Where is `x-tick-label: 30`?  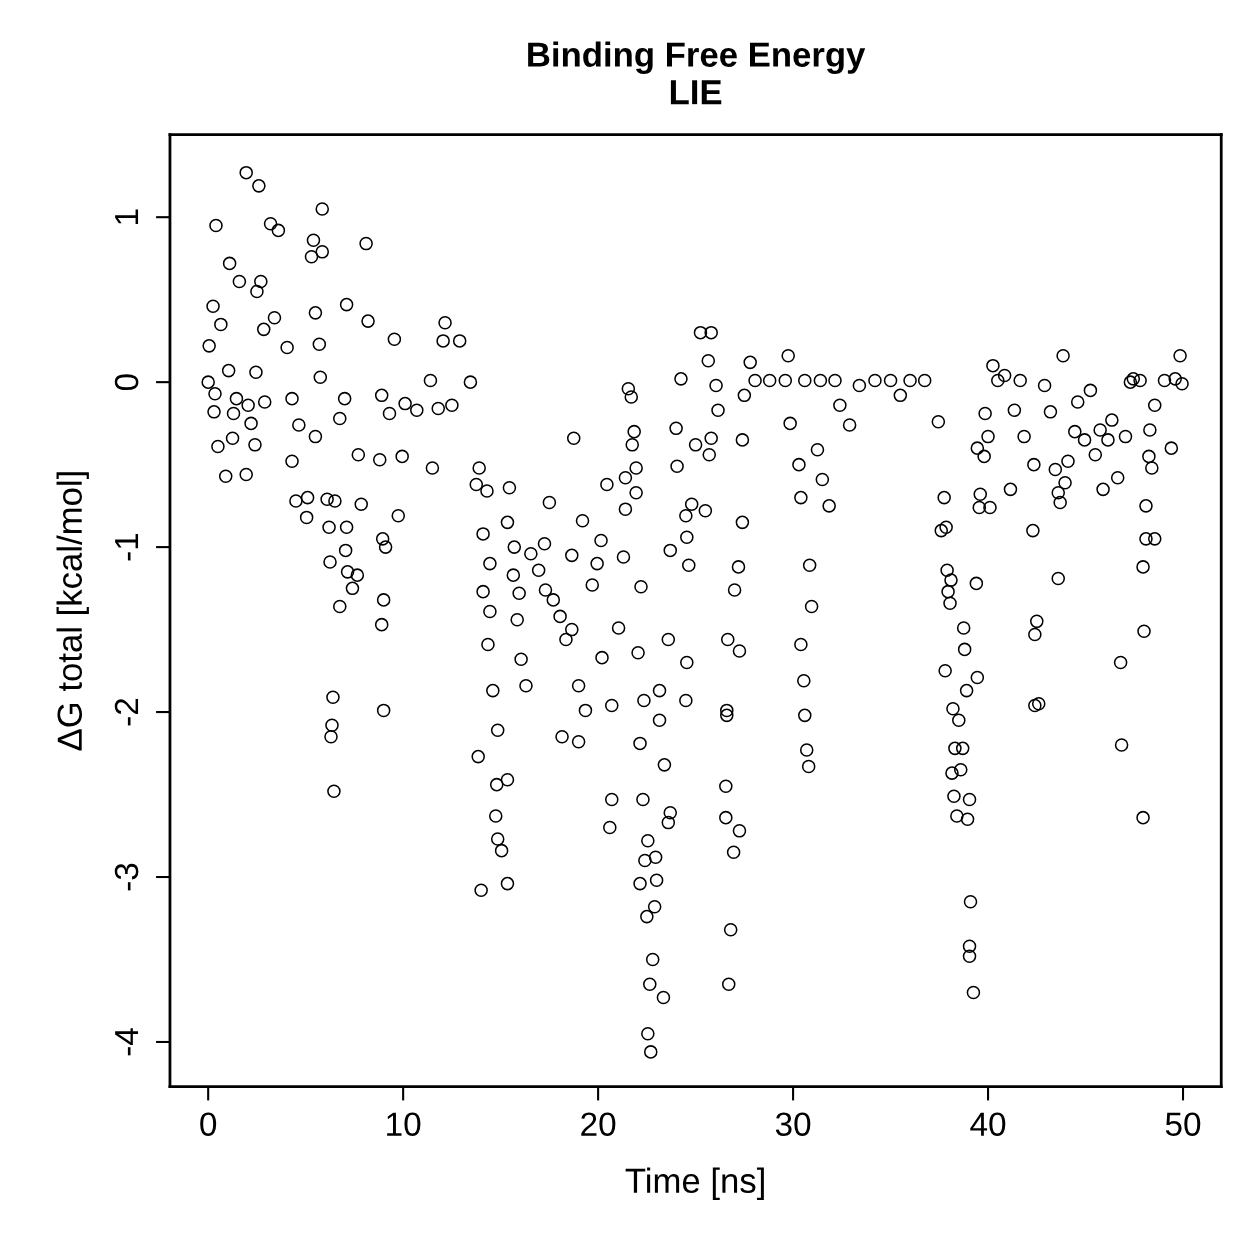
x-tick-label: 30 is located at coordinates (793, 1124).